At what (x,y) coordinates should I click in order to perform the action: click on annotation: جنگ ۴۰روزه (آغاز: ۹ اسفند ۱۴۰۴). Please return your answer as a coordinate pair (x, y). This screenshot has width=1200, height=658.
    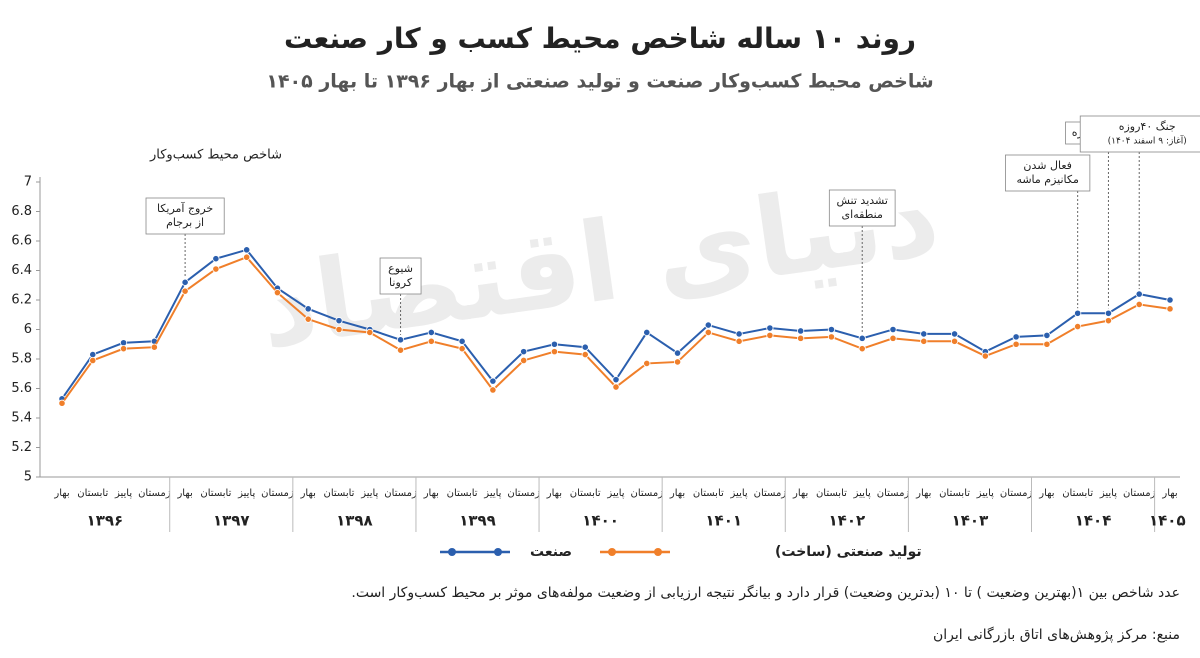
    Looking at the image, I should click on (1139, 202).